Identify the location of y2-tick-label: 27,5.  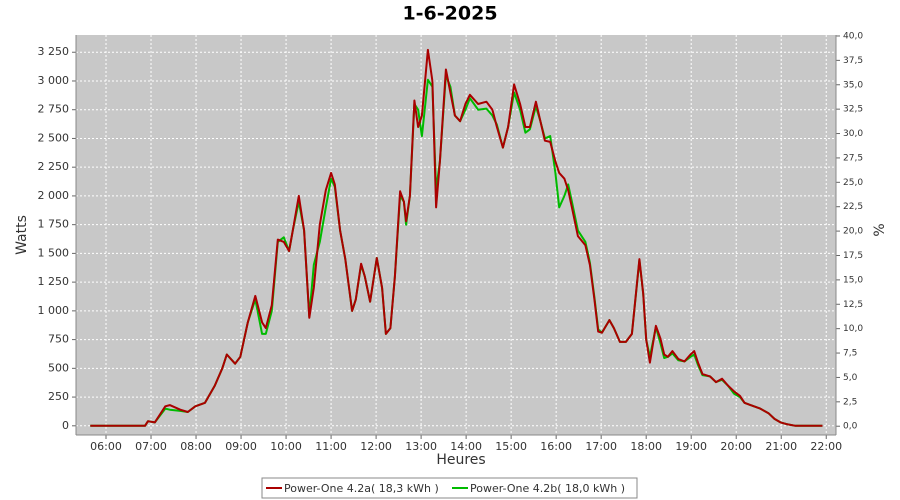
(853, 158).